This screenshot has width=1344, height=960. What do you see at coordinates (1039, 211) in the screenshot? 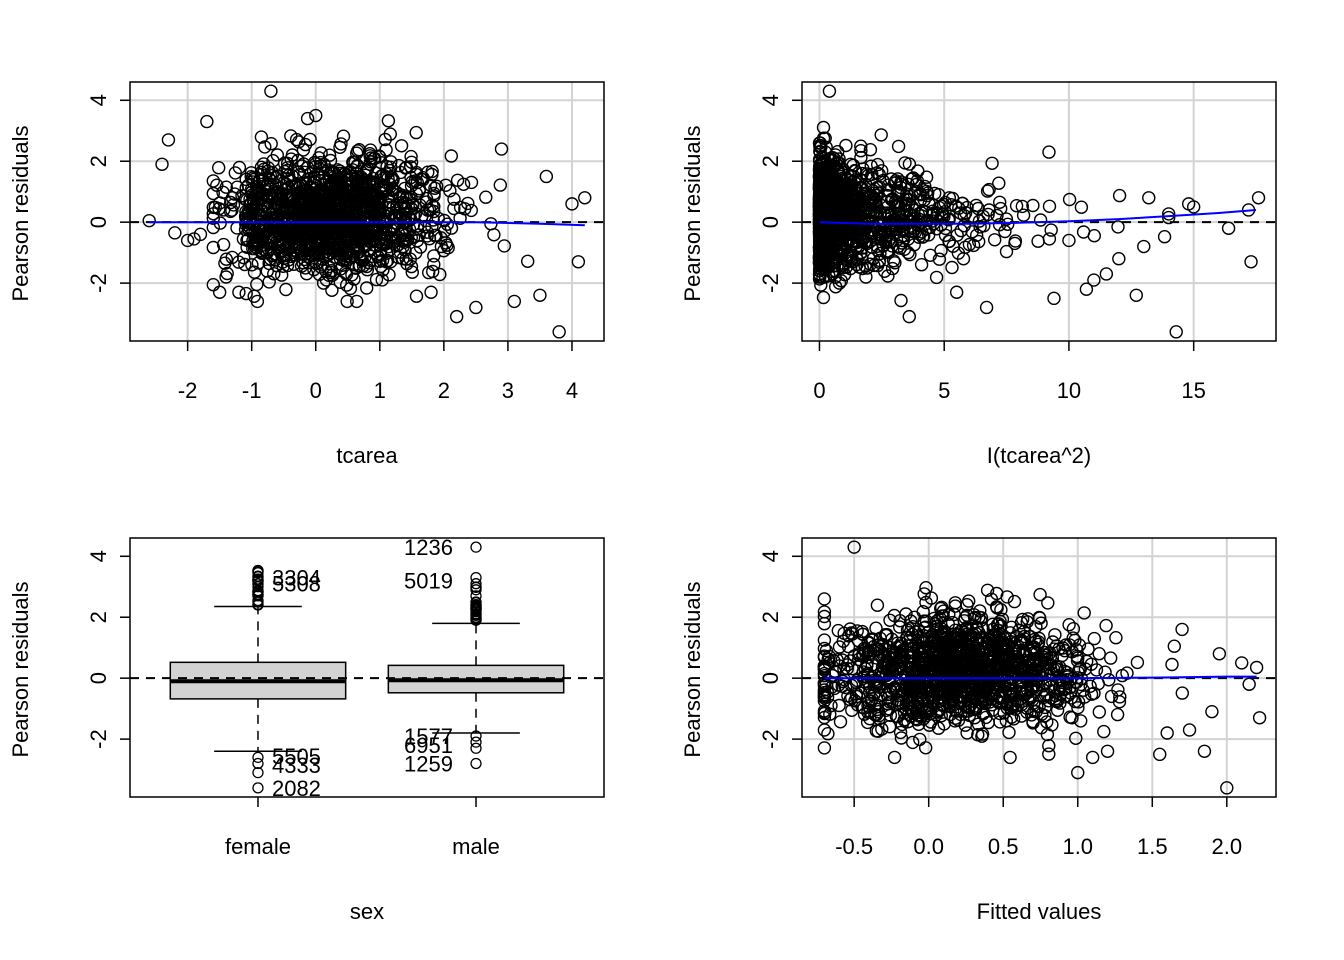
I see `plot-frame` at bounding box center [1039, 211].